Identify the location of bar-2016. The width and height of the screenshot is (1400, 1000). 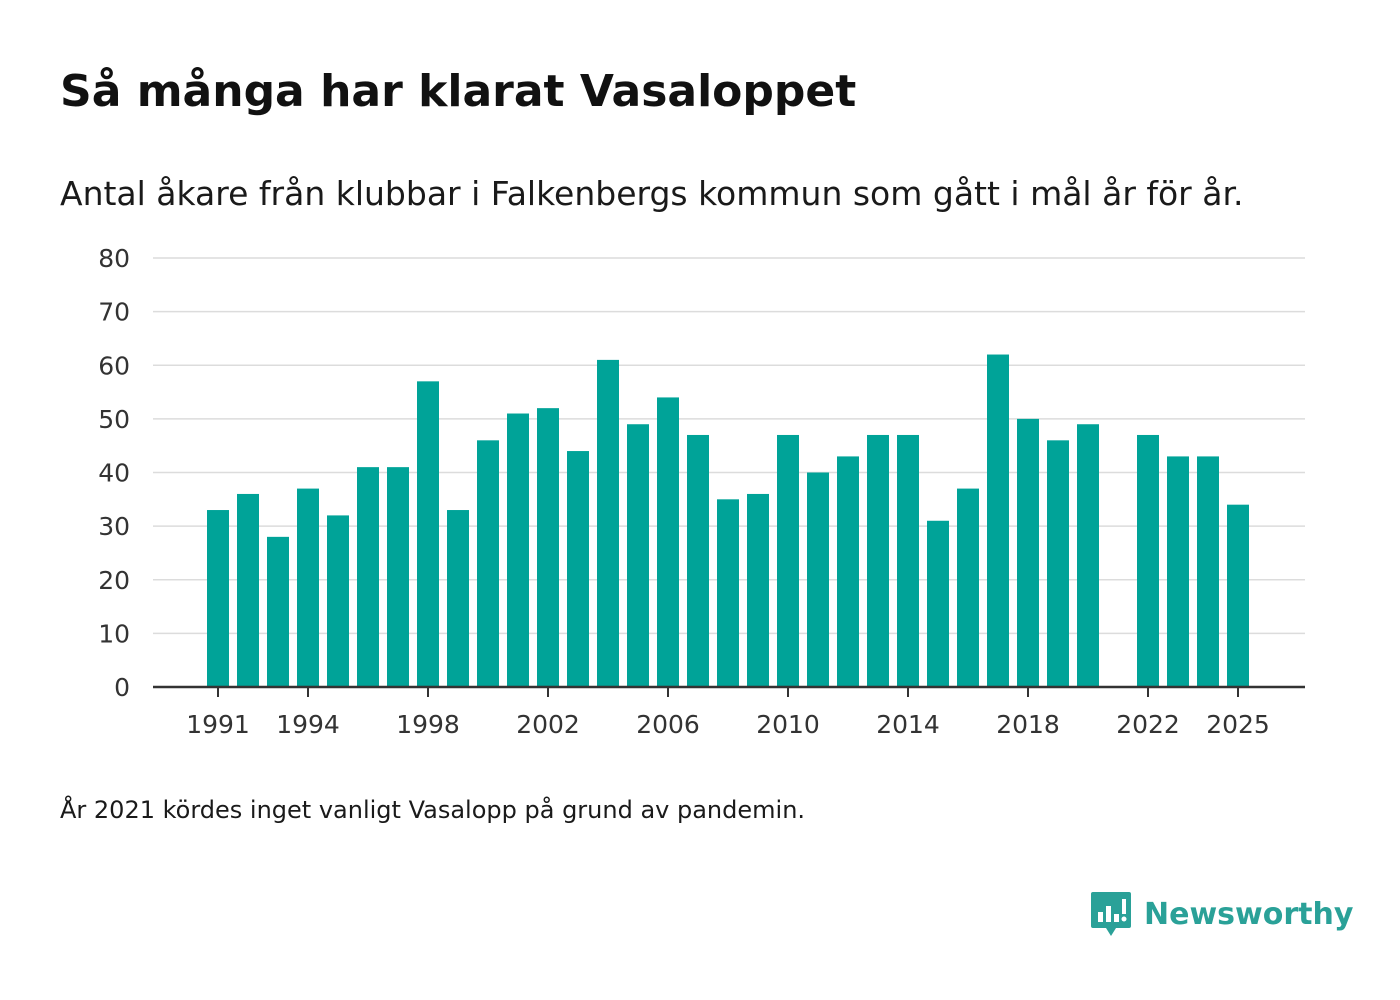
(968, 587).